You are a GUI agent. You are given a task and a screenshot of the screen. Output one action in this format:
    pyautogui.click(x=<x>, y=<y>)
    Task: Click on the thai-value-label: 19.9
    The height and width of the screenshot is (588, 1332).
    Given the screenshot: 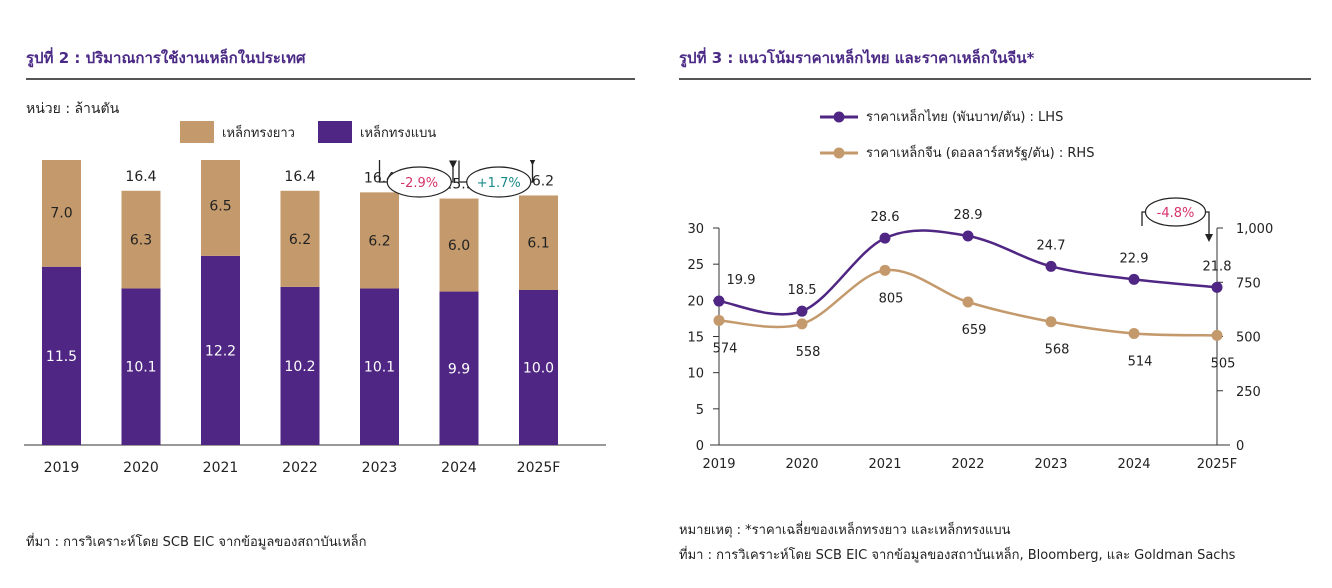 What is the action you would take?
    pyautogui.click(x=741, y=280)
    